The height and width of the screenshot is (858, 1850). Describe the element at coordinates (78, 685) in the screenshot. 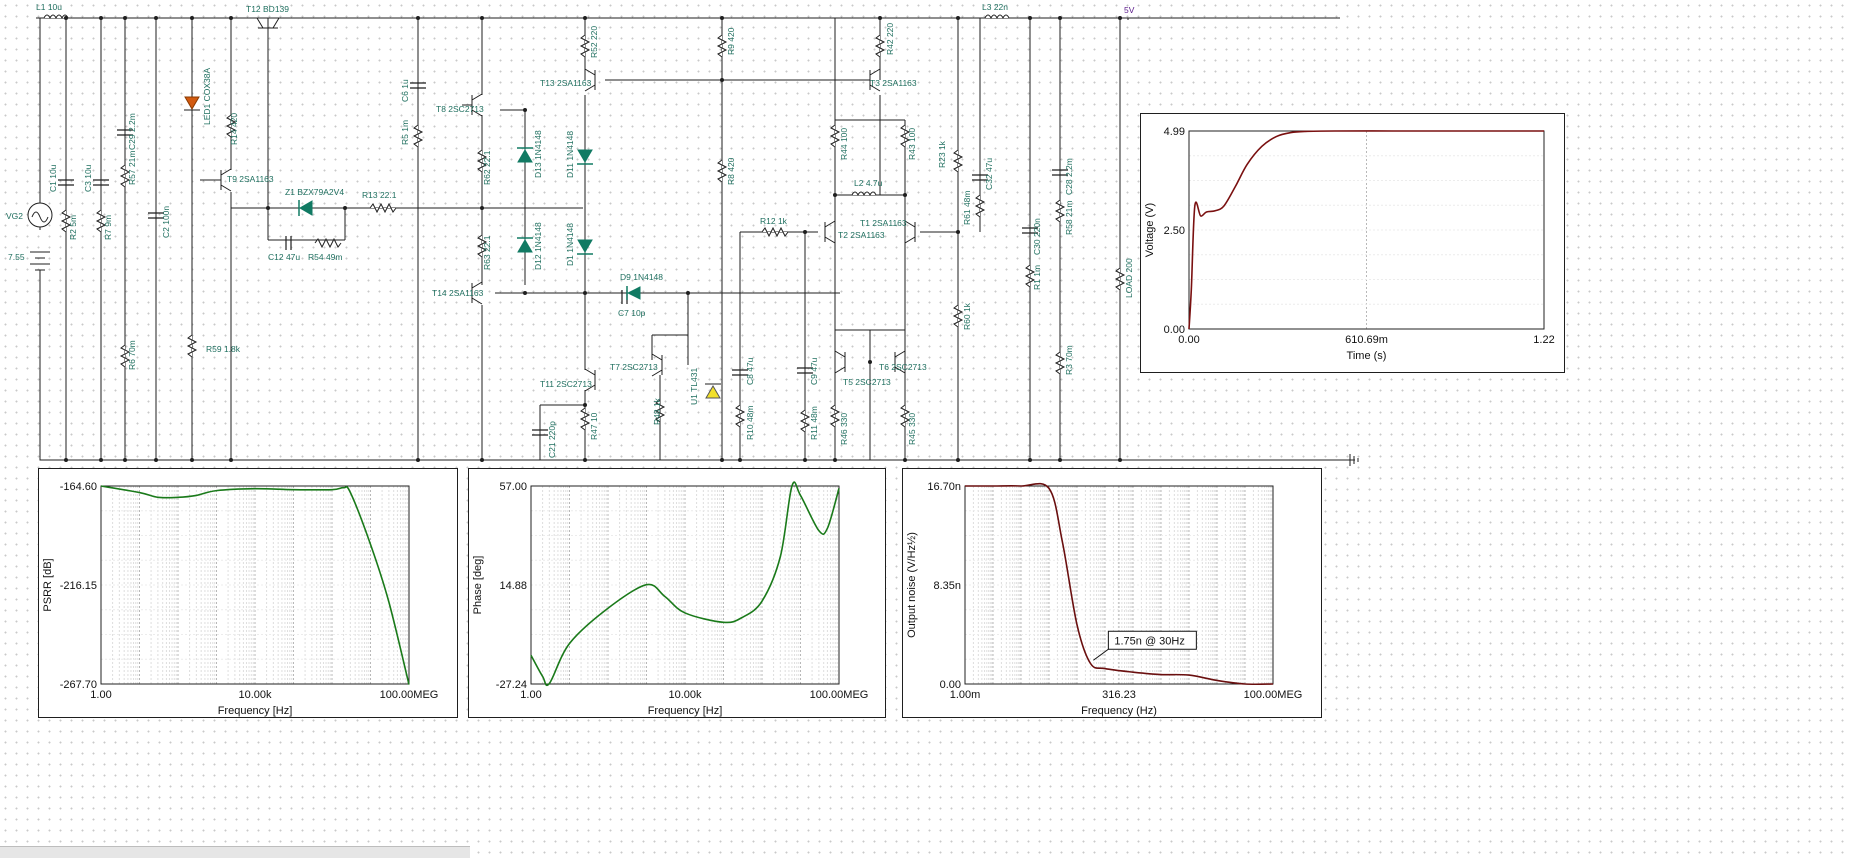

I see `y-tick-label: -267.70` at that location.